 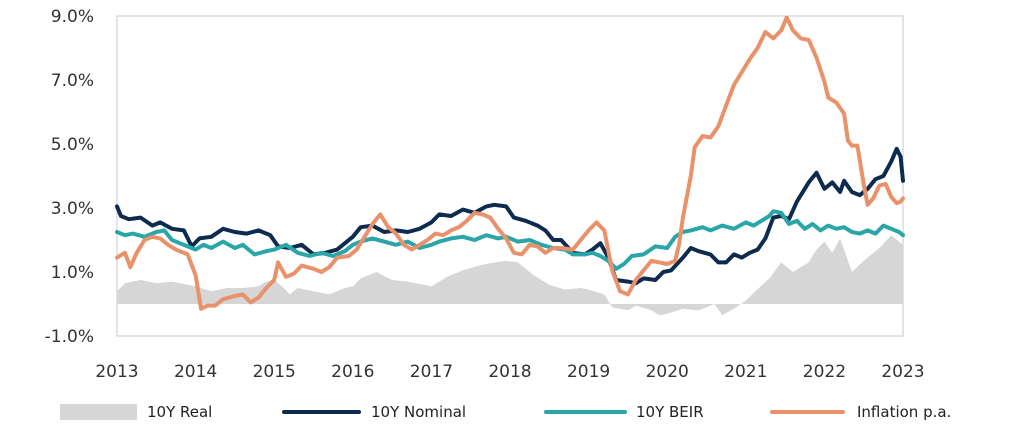 I want to click on y-tick-label: -1.0%, so click(x=69, y=337).